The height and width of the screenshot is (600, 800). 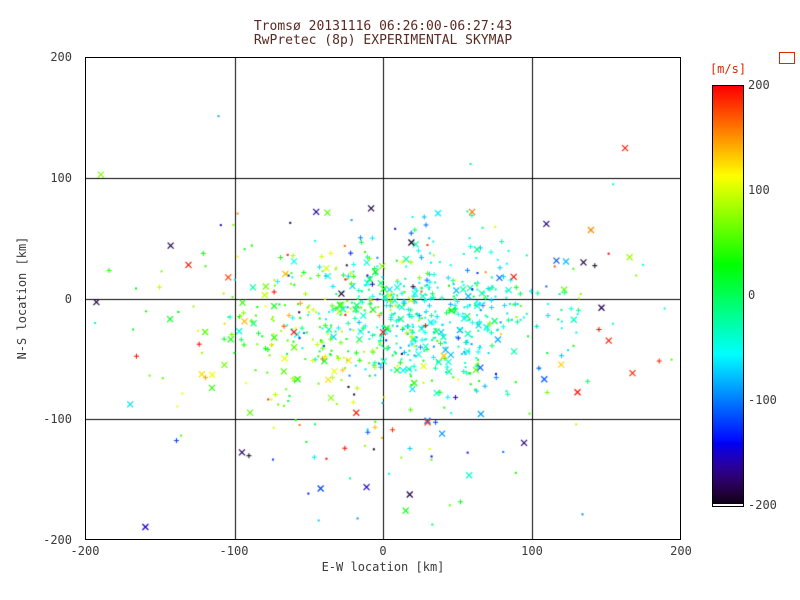 What do you see at coordinates (61, 177) in the screenshot?
I see `y-tick-label: 100` at bounding box center [61, 177].